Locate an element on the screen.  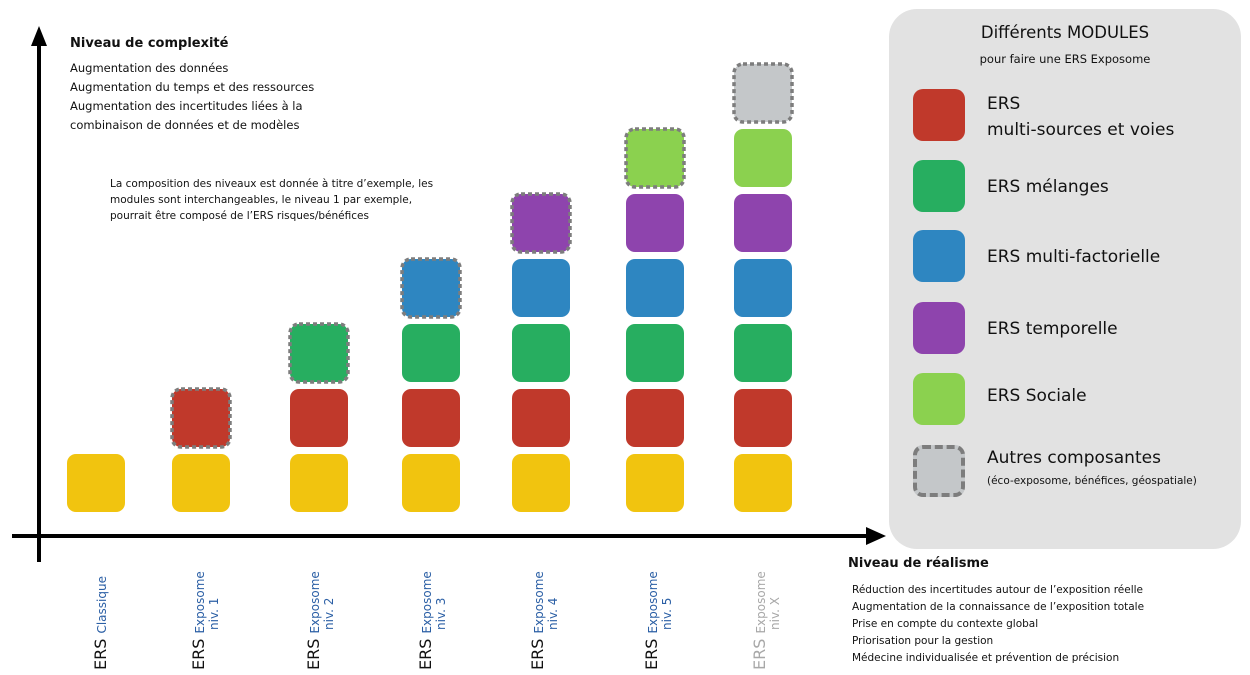
x-category-6-level: niv. X is located at coordinates (775, 613).